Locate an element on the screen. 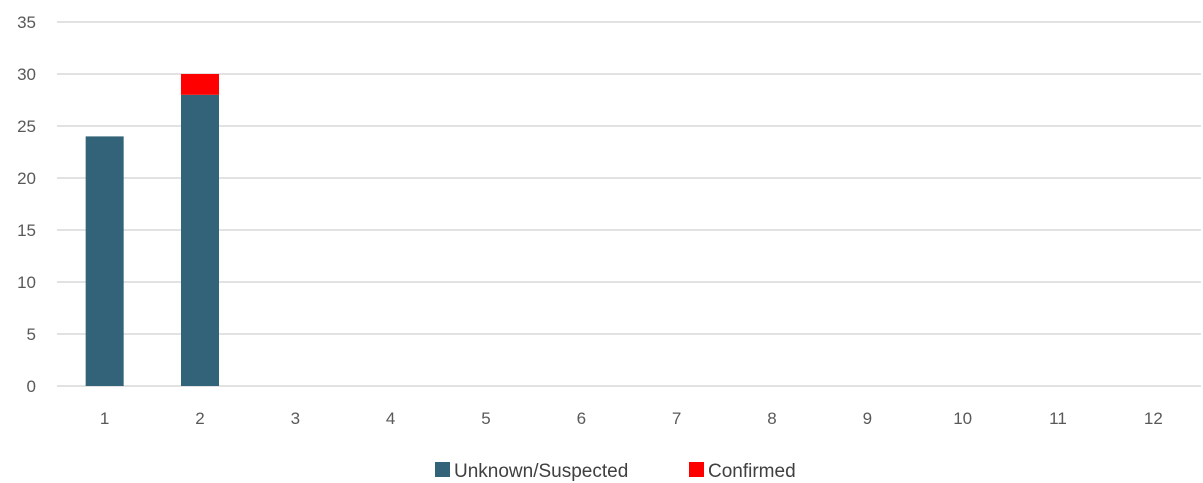  x-tick-label: 6 is located at coordinates (581, 418).